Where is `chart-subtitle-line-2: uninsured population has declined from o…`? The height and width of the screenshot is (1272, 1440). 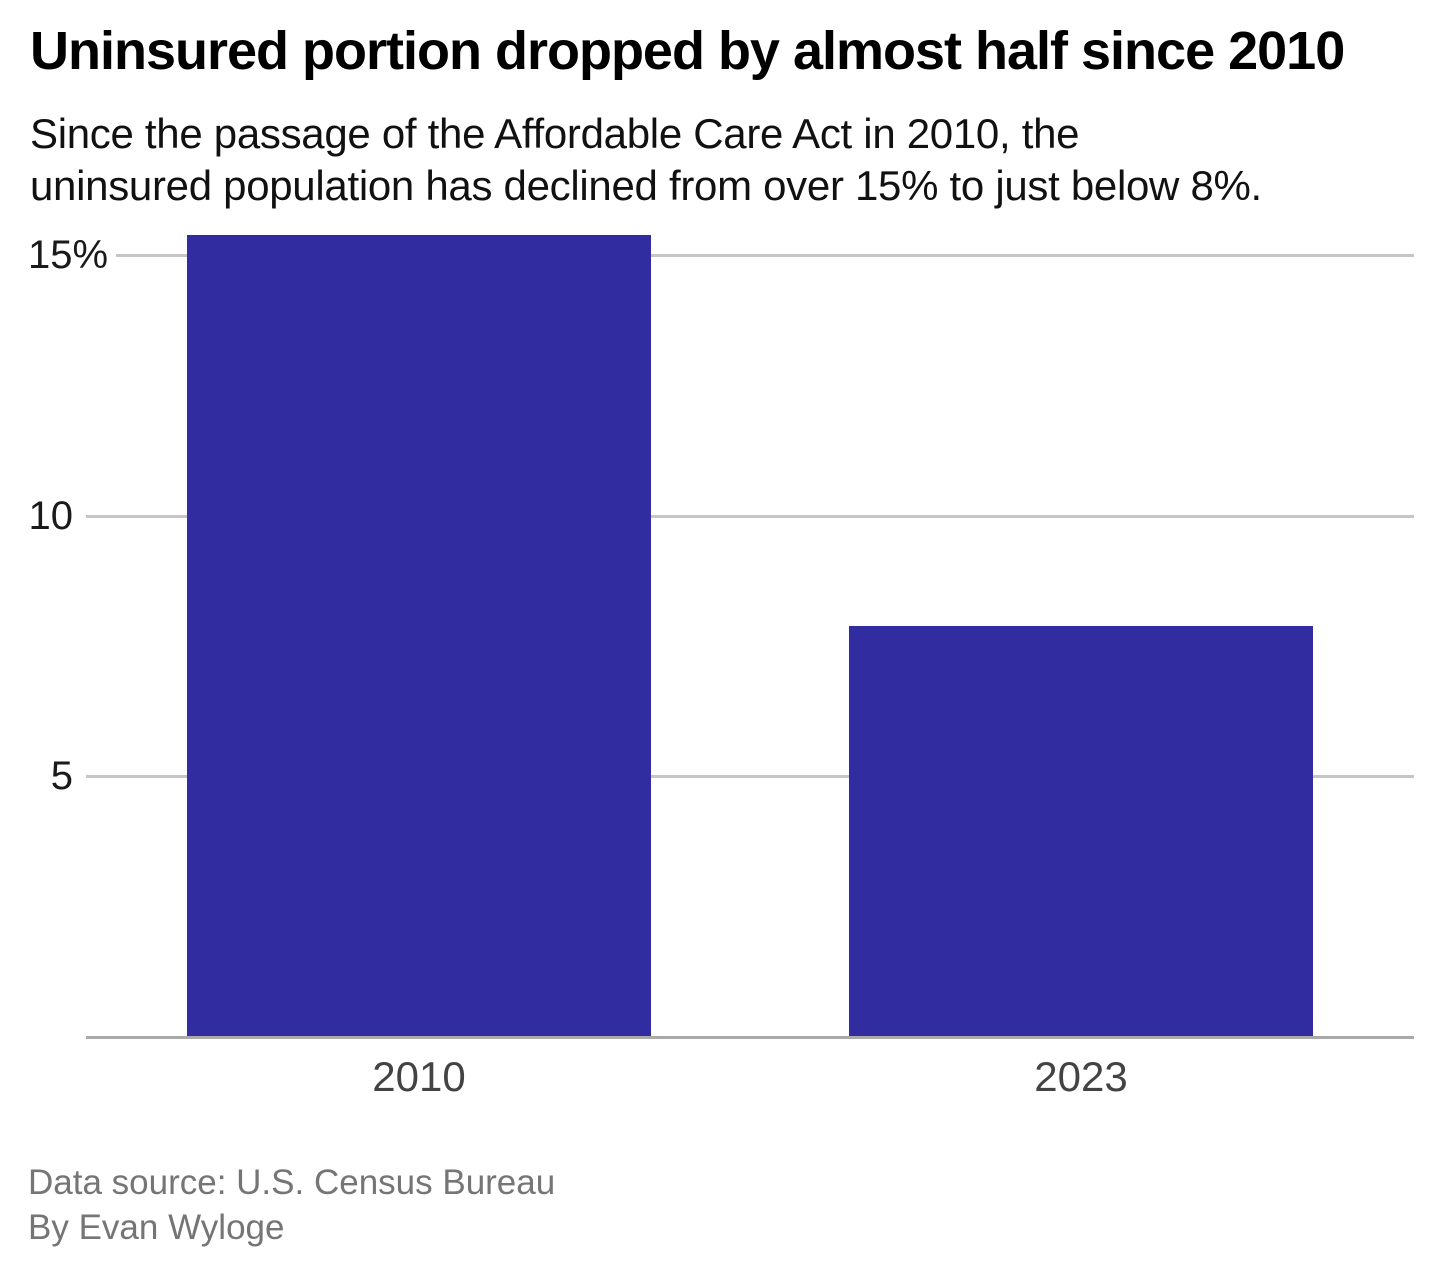
chart-subtitle-line-2: uninsured population has declined from o… is located at coordinates (646, 185).